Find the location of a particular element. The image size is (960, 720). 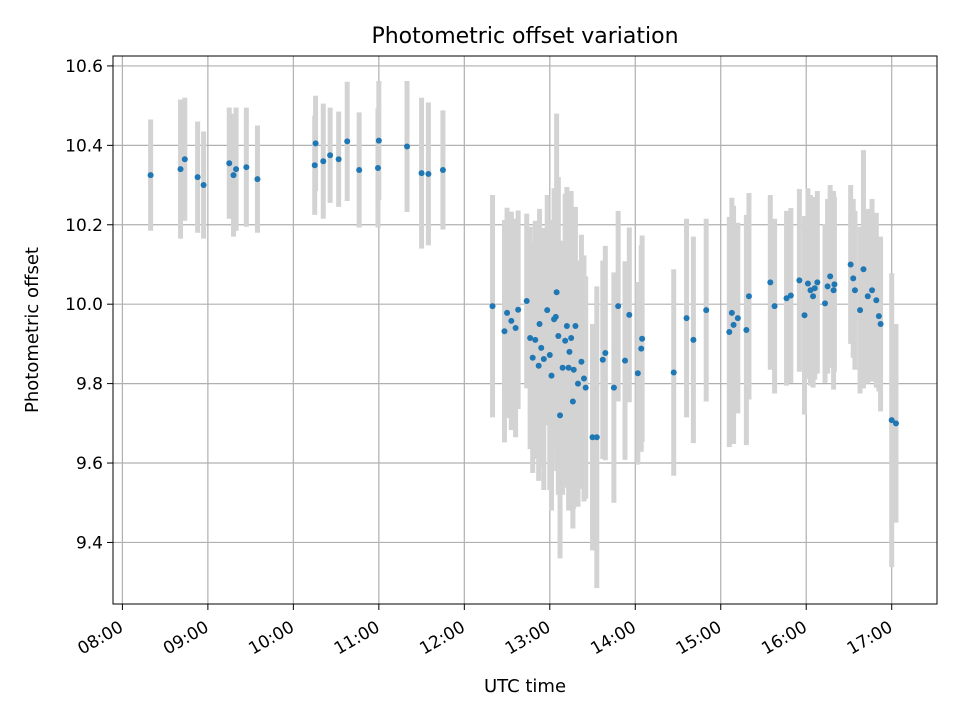

y-tick-label: 9.6 is located at coordinates (89, 464).